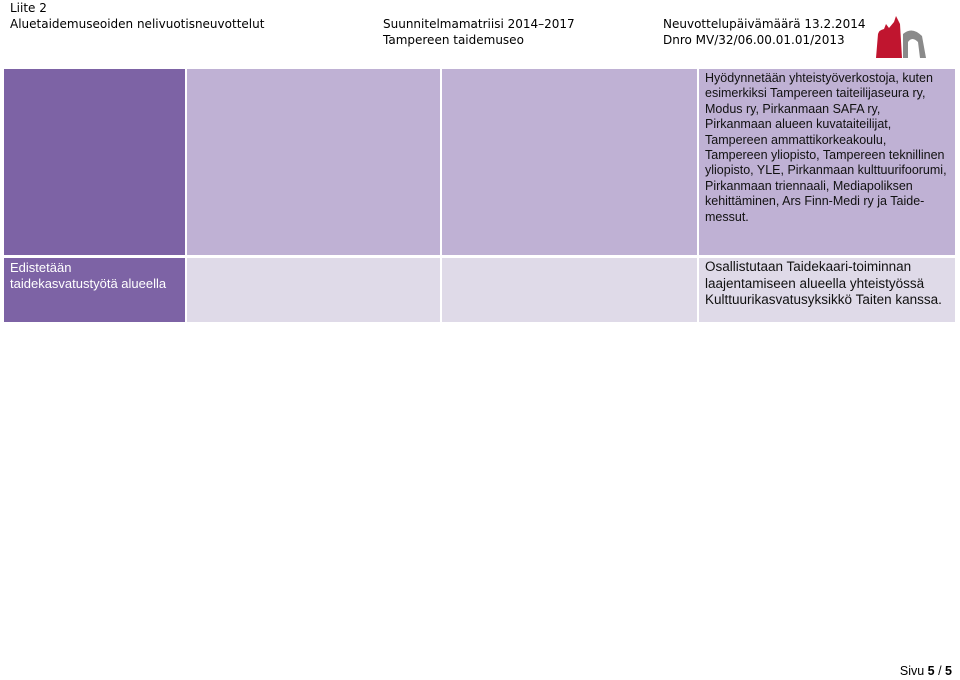 This screenshot has height=680, width=960. I want to click on row-header-cell, so click(94, 162).